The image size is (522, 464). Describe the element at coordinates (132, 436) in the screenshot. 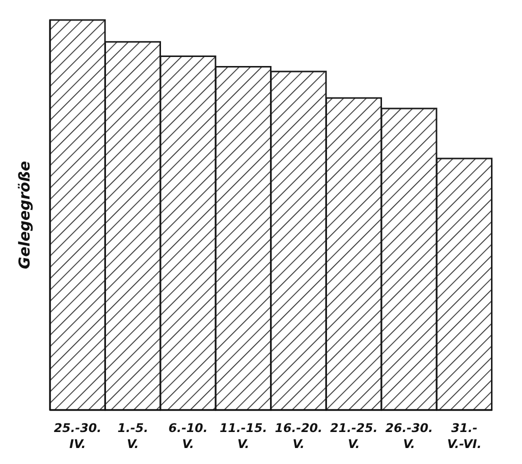

I see `x-tick-label: 1.-5. V.` at that location.